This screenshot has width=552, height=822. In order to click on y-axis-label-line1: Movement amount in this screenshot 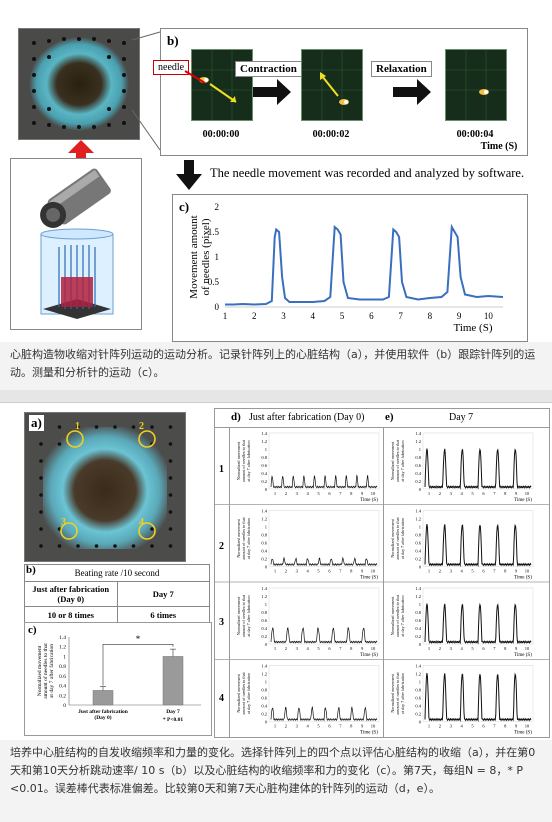, I will do `click(194, 256)`.